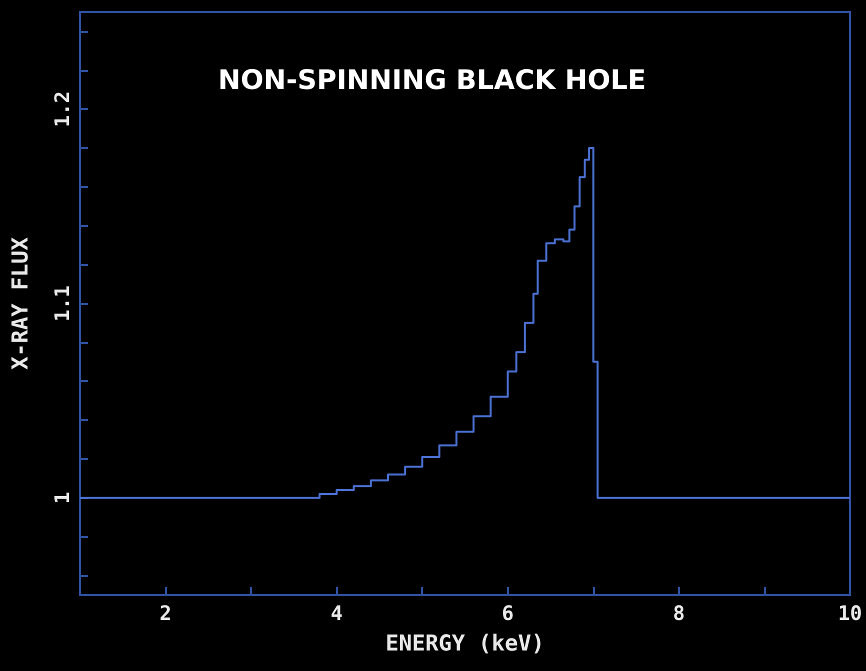 The width and height of the screenshot is (866, 671). What do you see at coordinates (336, 613) in the screenshot?
I see `x-tick-label: 4` at bounding box center [336, 613].